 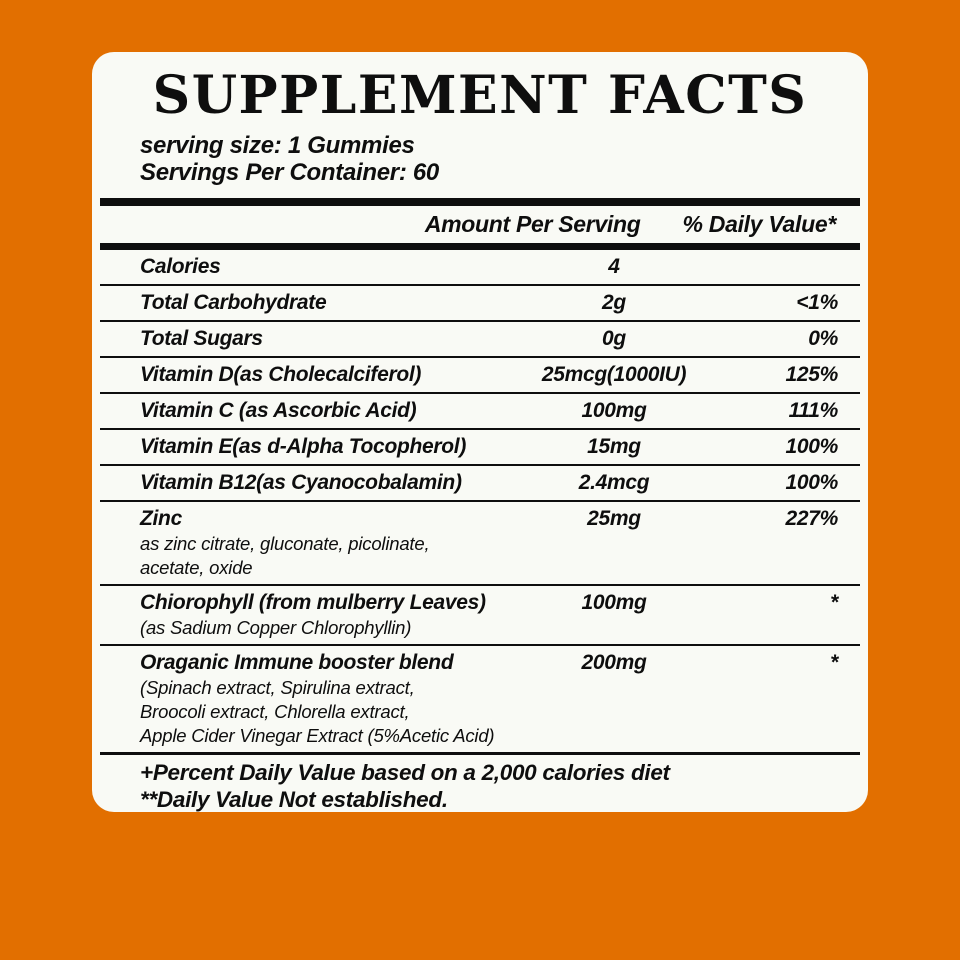 What do you see at coordinates (180, 266) in the screenshot?
I see `nutrient-name: Calories` at bounding box center [180, 266].